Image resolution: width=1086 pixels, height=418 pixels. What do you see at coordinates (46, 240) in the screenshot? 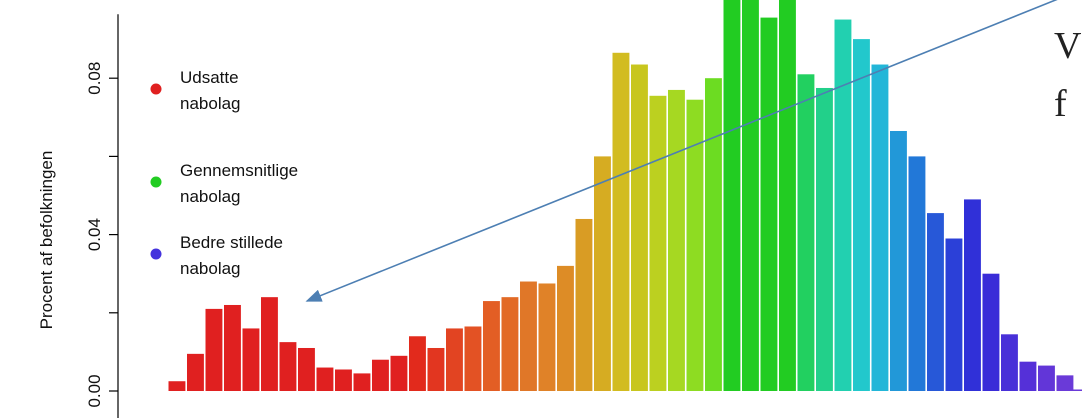
I see `y-axis-title: Procent af befolkningen` at bounding box center [46, 240].